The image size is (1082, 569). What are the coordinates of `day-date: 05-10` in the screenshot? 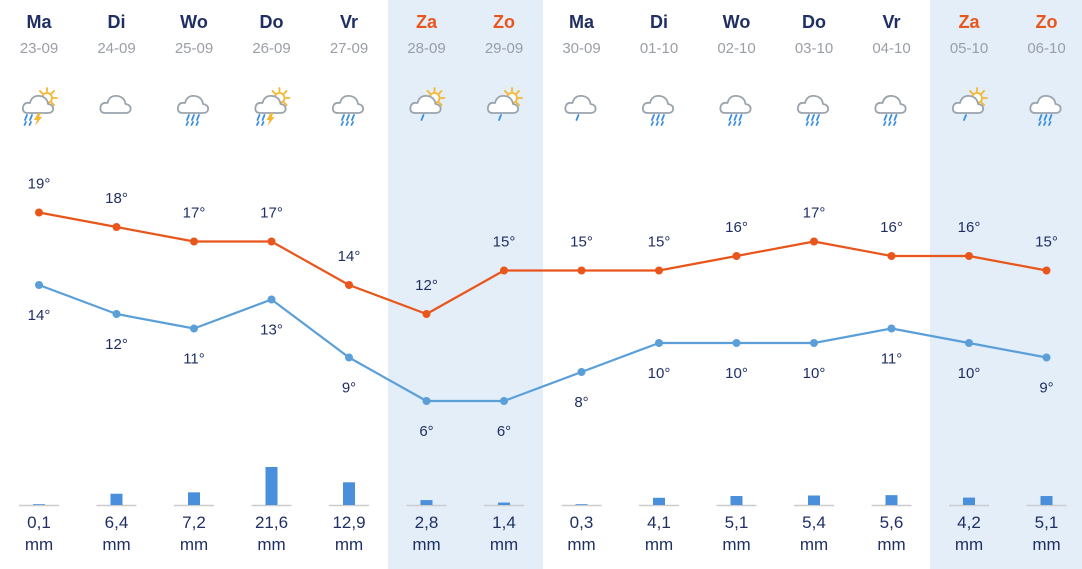 It's located at (969, 48).